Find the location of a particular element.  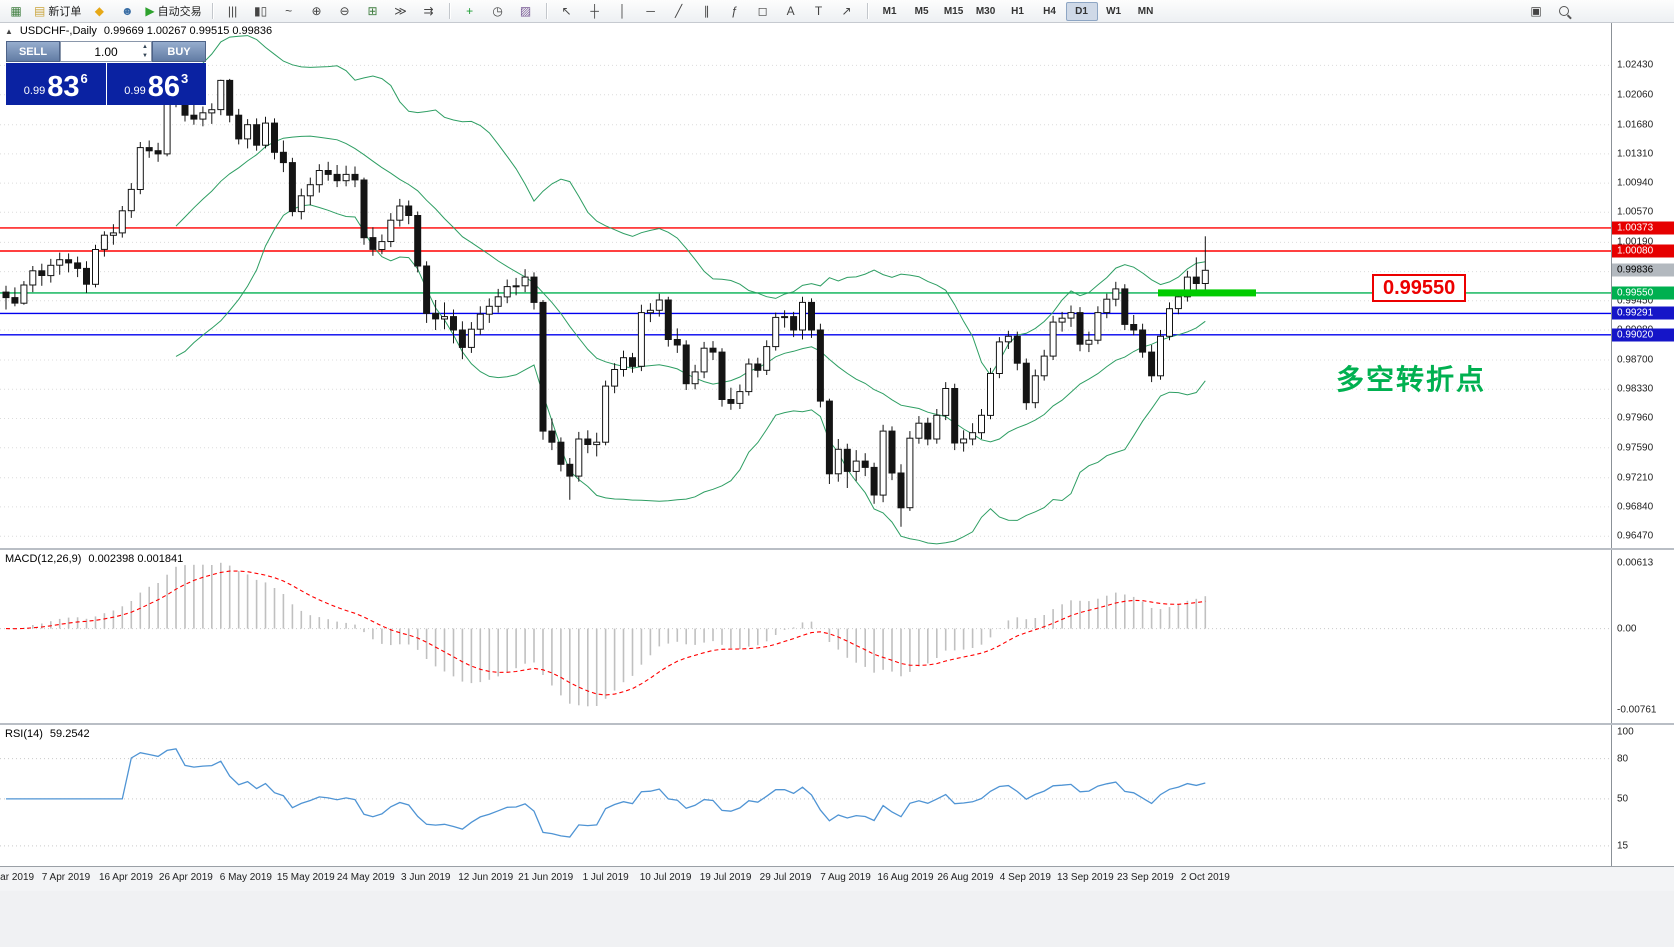

timeframe-M15: M15 is located at coordinates (953, 11).